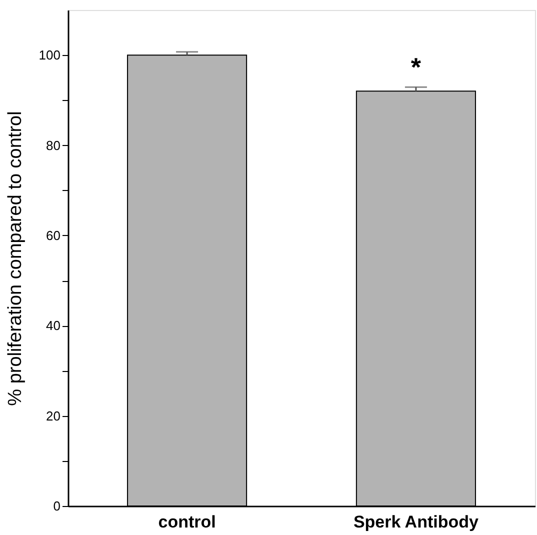 This screenshot has width=537, height=535. Describe the element at coordinates (53, 416) in the screenshot. I see `y-tick-label: 20` at that location.